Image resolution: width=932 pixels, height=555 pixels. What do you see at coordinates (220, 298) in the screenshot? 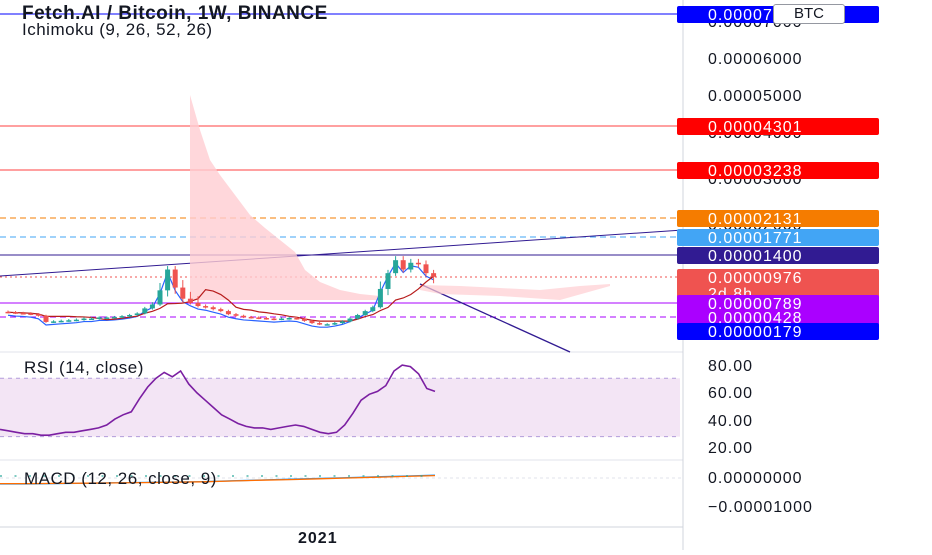
I see `kijun-sen-line` at bounding box center [220, 298].